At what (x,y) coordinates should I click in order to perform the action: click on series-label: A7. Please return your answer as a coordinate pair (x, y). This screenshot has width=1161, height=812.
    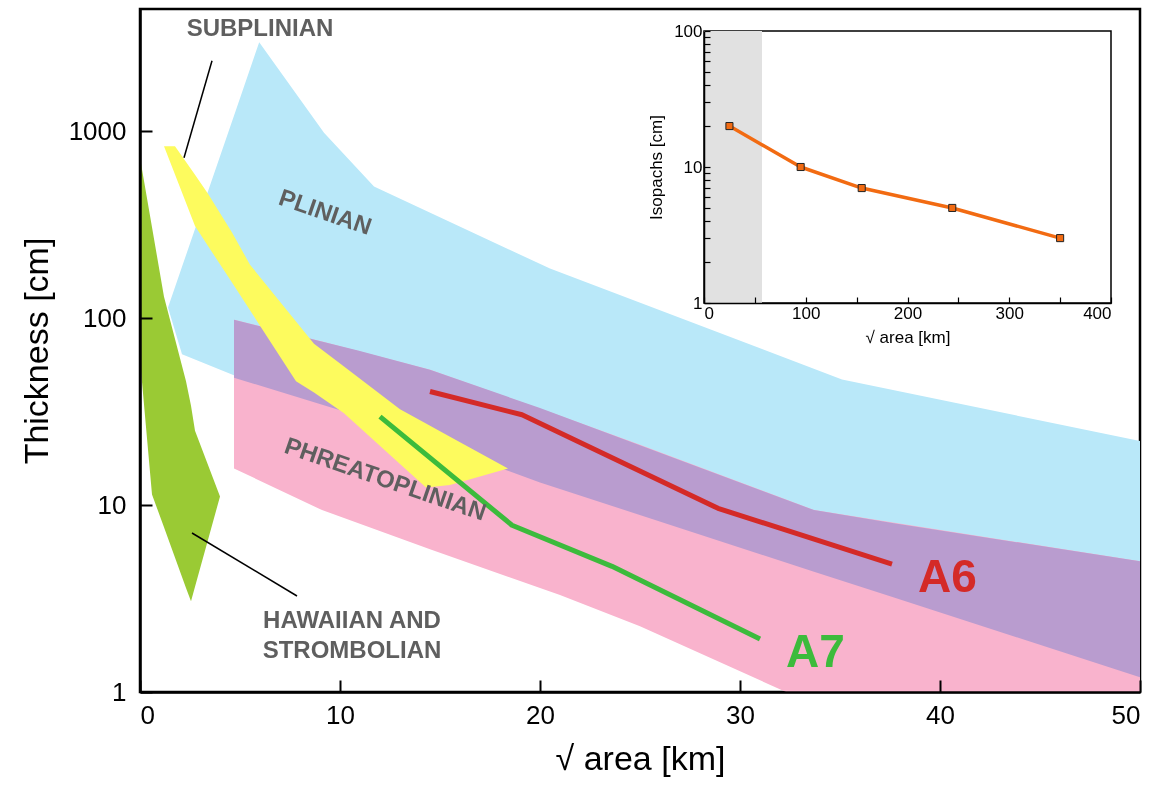
    Looking at the image, I should click on (815, 651).